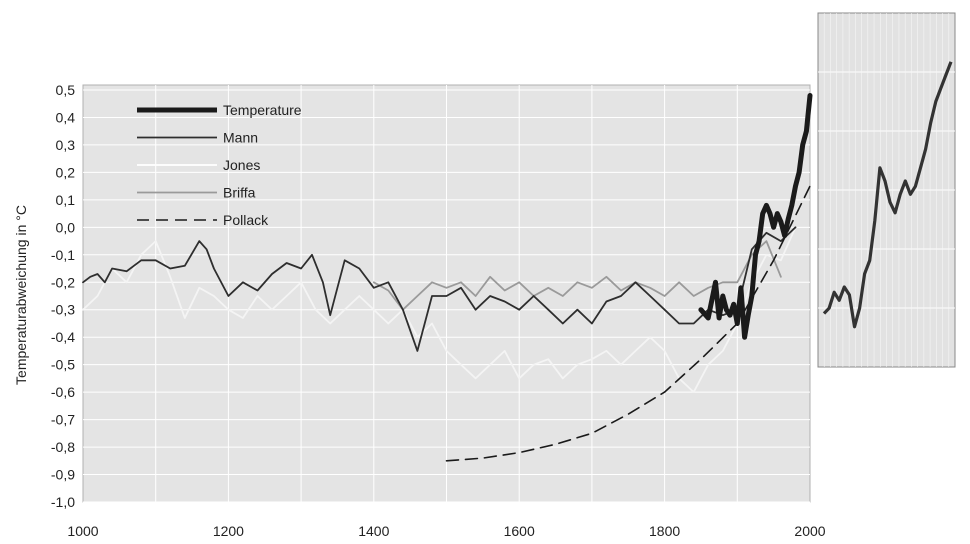 Image resolution: width=970 pixels, height=544 pixels. Describe the element at coordinates (63, 310) in the screenshot. I see `y-tick-label: -0,3` at that location.